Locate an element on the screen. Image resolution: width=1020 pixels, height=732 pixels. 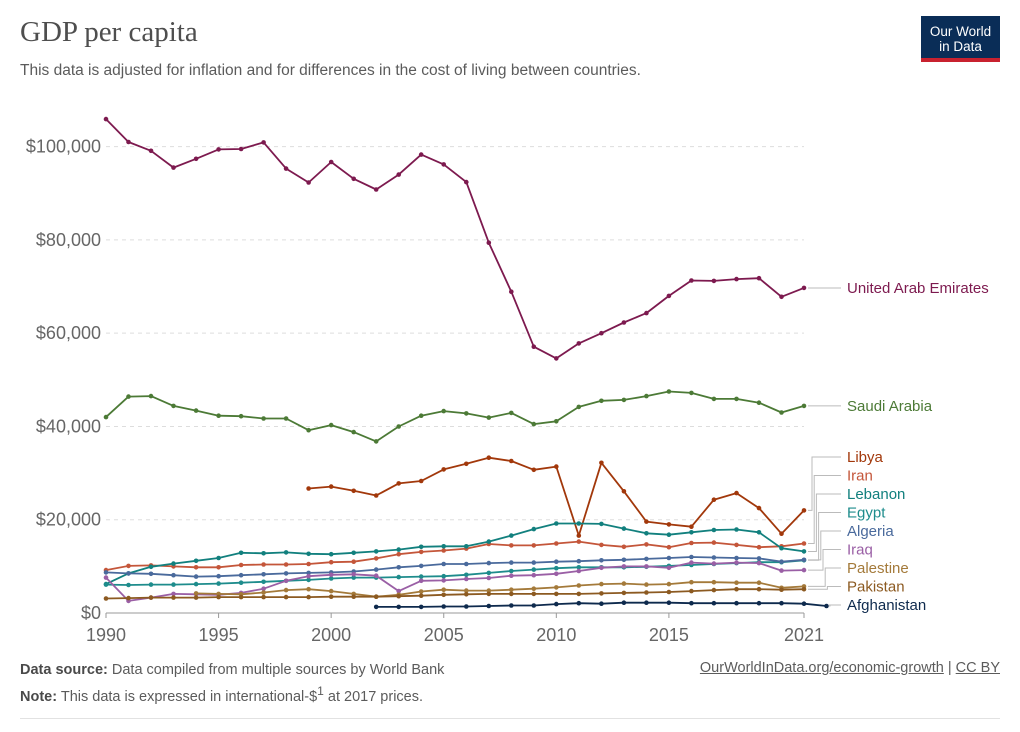
series-line-saudi-arabia is located at coordinates (455, 416).